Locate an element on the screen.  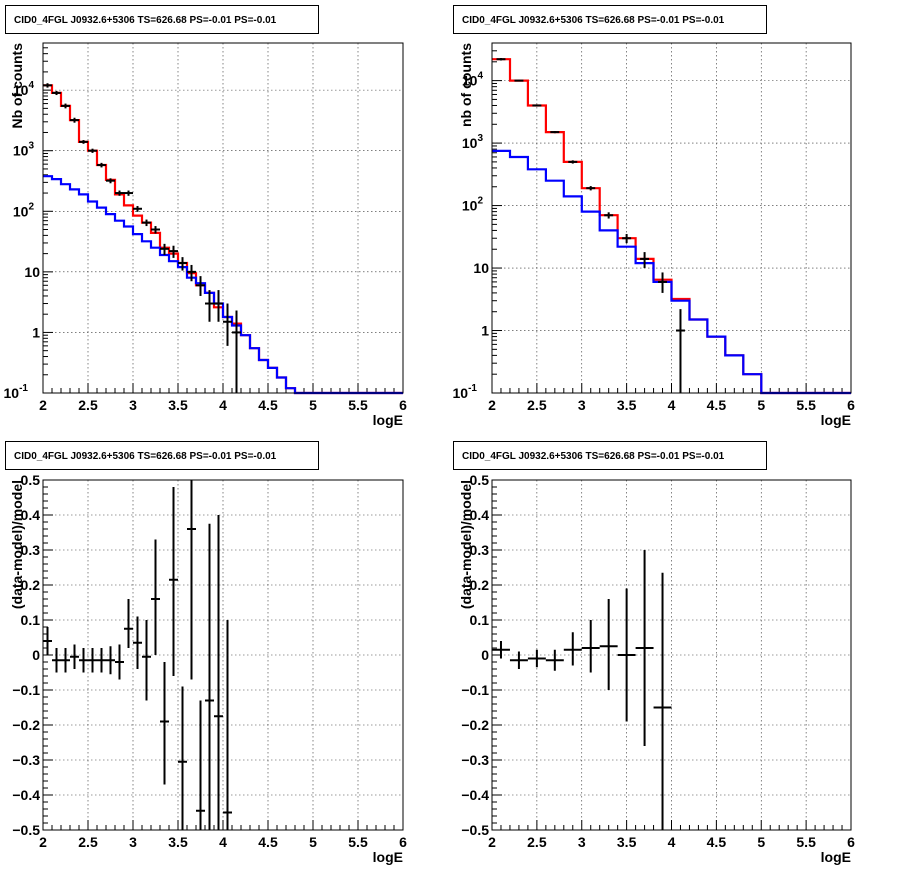
y-tick-exponent: 4 is located at coordinates (480, 76).